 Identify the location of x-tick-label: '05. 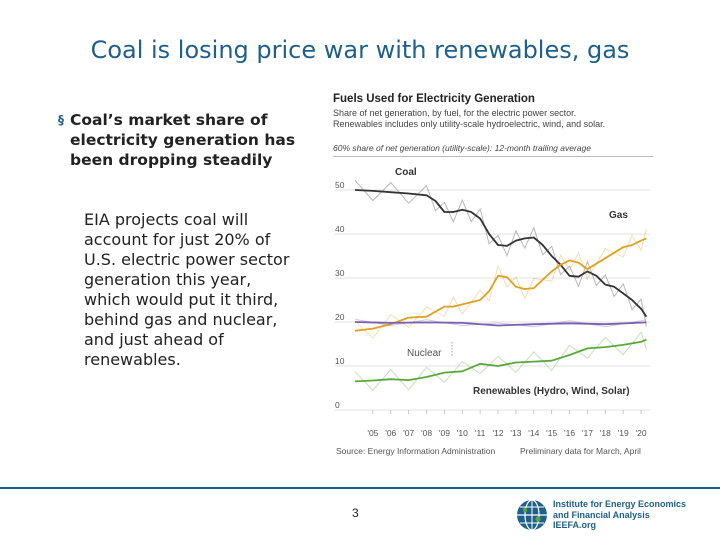
(372, 433).